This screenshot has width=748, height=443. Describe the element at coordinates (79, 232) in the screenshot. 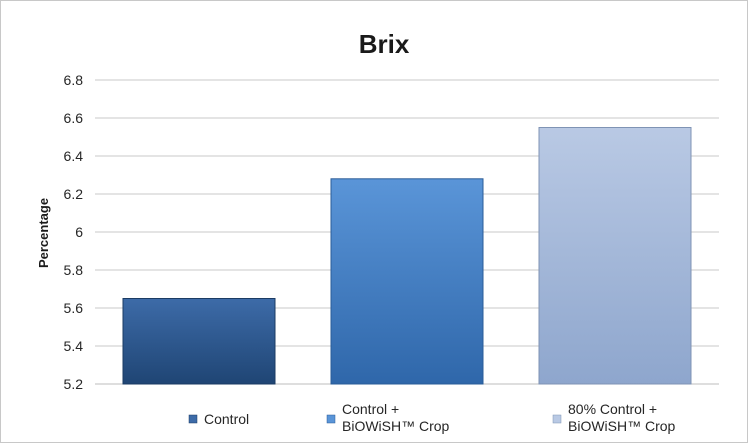

I see `y-tick-label: 6` at that location.